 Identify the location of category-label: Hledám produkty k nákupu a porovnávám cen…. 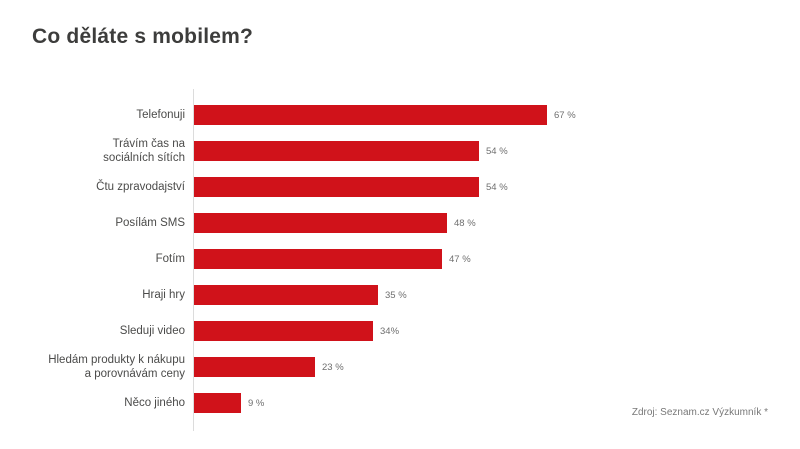
(116, 367).